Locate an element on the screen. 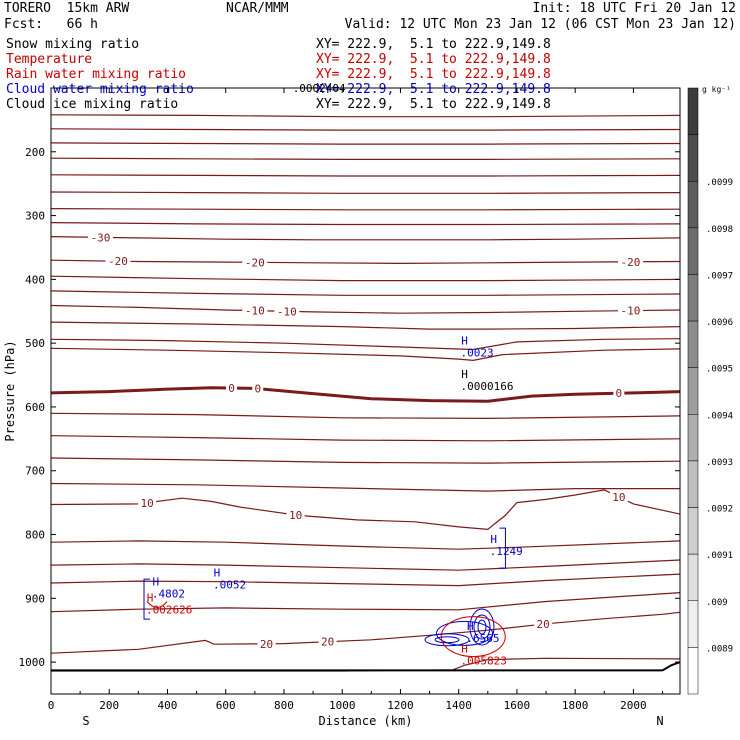  colorbar-label: .0098 is located at coordinates (719, 230).